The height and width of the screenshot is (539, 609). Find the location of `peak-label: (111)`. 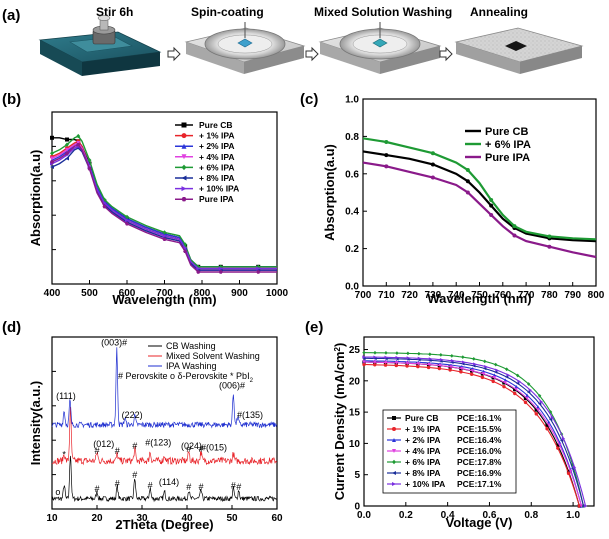

peak-label: (111) is located at coordinates (66, 396).